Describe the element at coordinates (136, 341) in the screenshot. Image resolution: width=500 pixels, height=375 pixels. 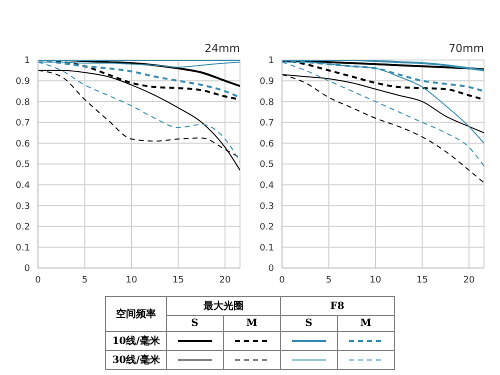
I see `text: 10线/毫米` at that location.